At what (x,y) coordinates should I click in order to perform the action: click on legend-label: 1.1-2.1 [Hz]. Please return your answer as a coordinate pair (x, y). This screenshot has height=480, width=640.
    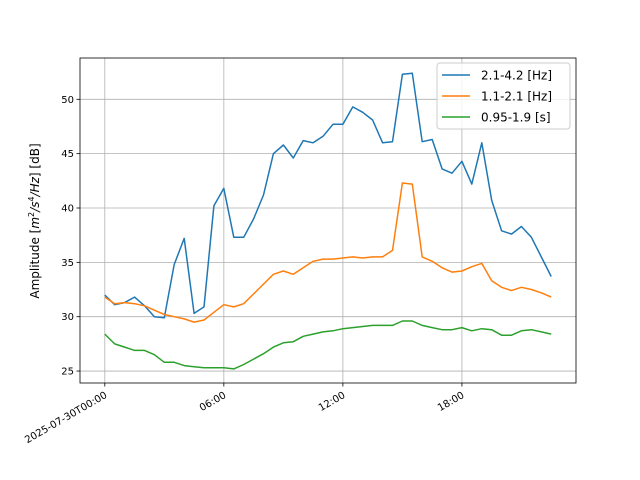
    Looking at the image, I should click on (516, 97).